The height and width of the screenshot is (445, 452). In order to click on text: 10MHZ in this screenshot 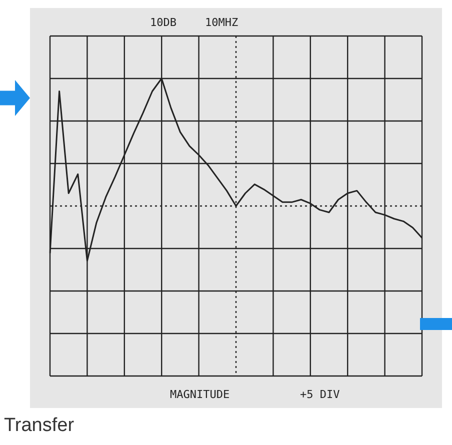, I will do `click(221, 22)`.